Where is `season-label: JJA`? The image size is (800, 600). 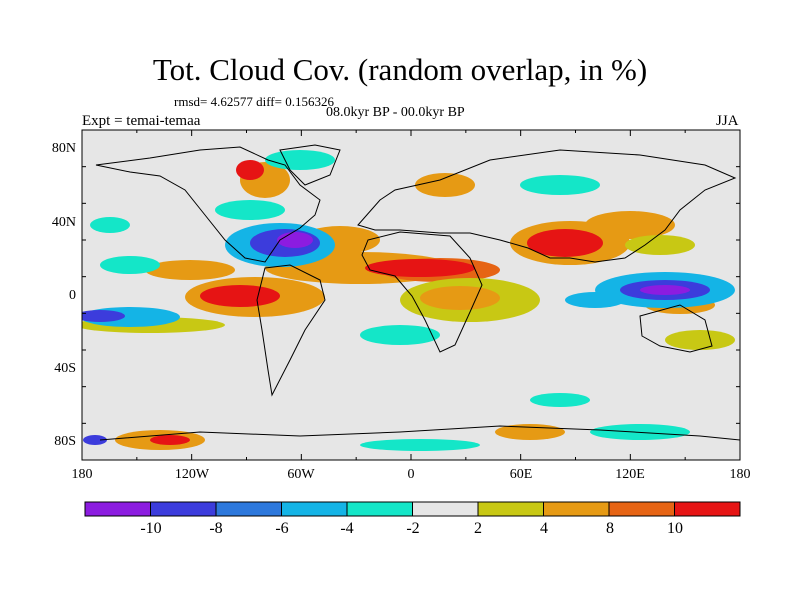
season-label: JJA is located at coordinates (727, 121).